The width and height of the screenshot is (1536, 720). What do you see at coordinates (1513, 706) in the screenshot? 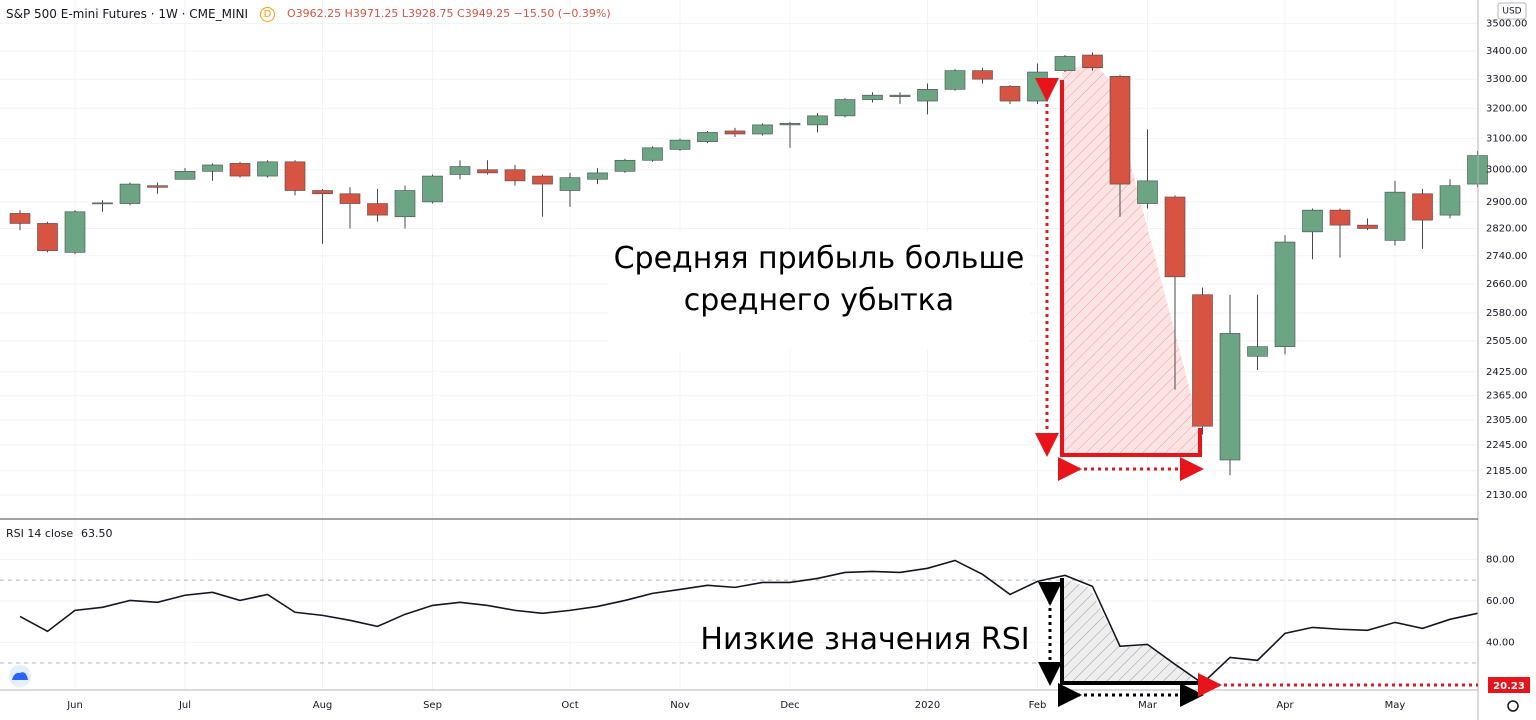
I see `settings` at bounding box center [1513, 706].